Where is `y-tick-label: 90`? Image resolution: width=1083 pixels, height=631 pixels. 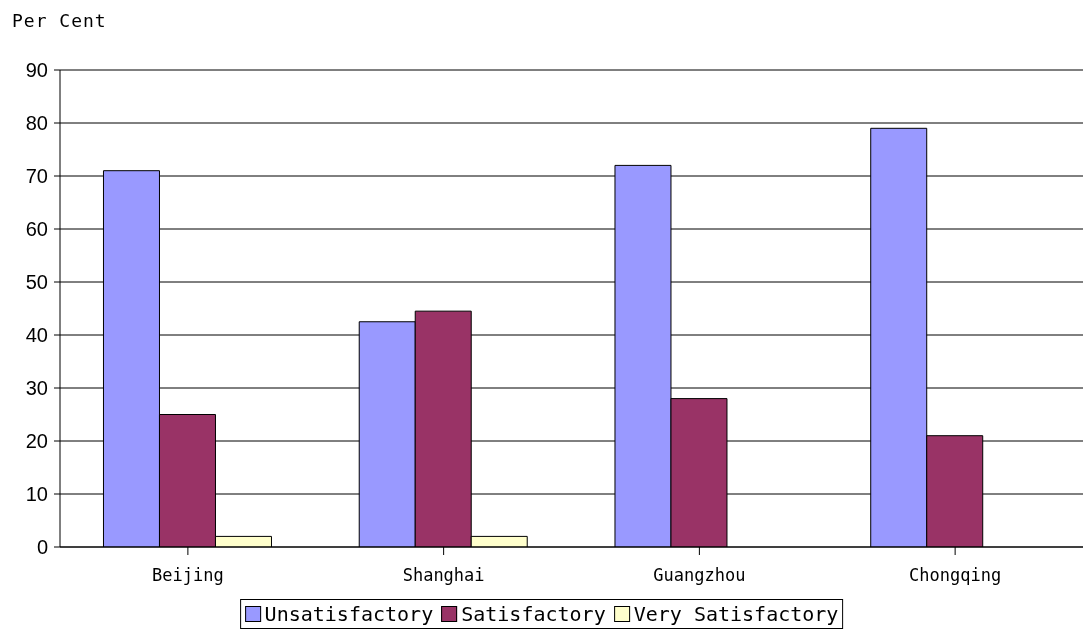
y-tick-label: 90 is located at coordinates (36, 70).